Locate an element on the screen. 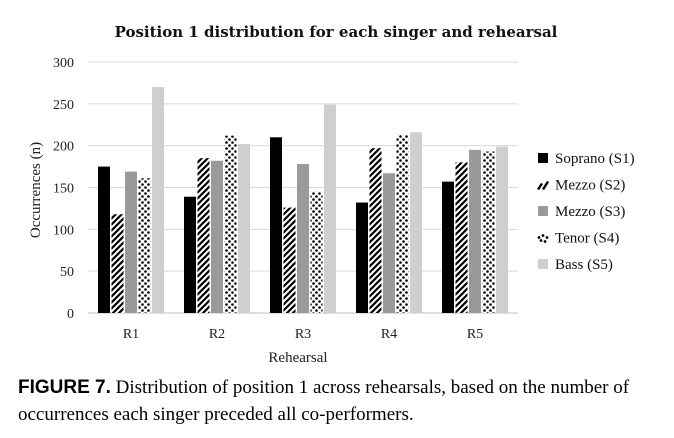 The width and height of the screenshot is (674, 438). x-tick-label: R4 is located at coordinates (389, 334).